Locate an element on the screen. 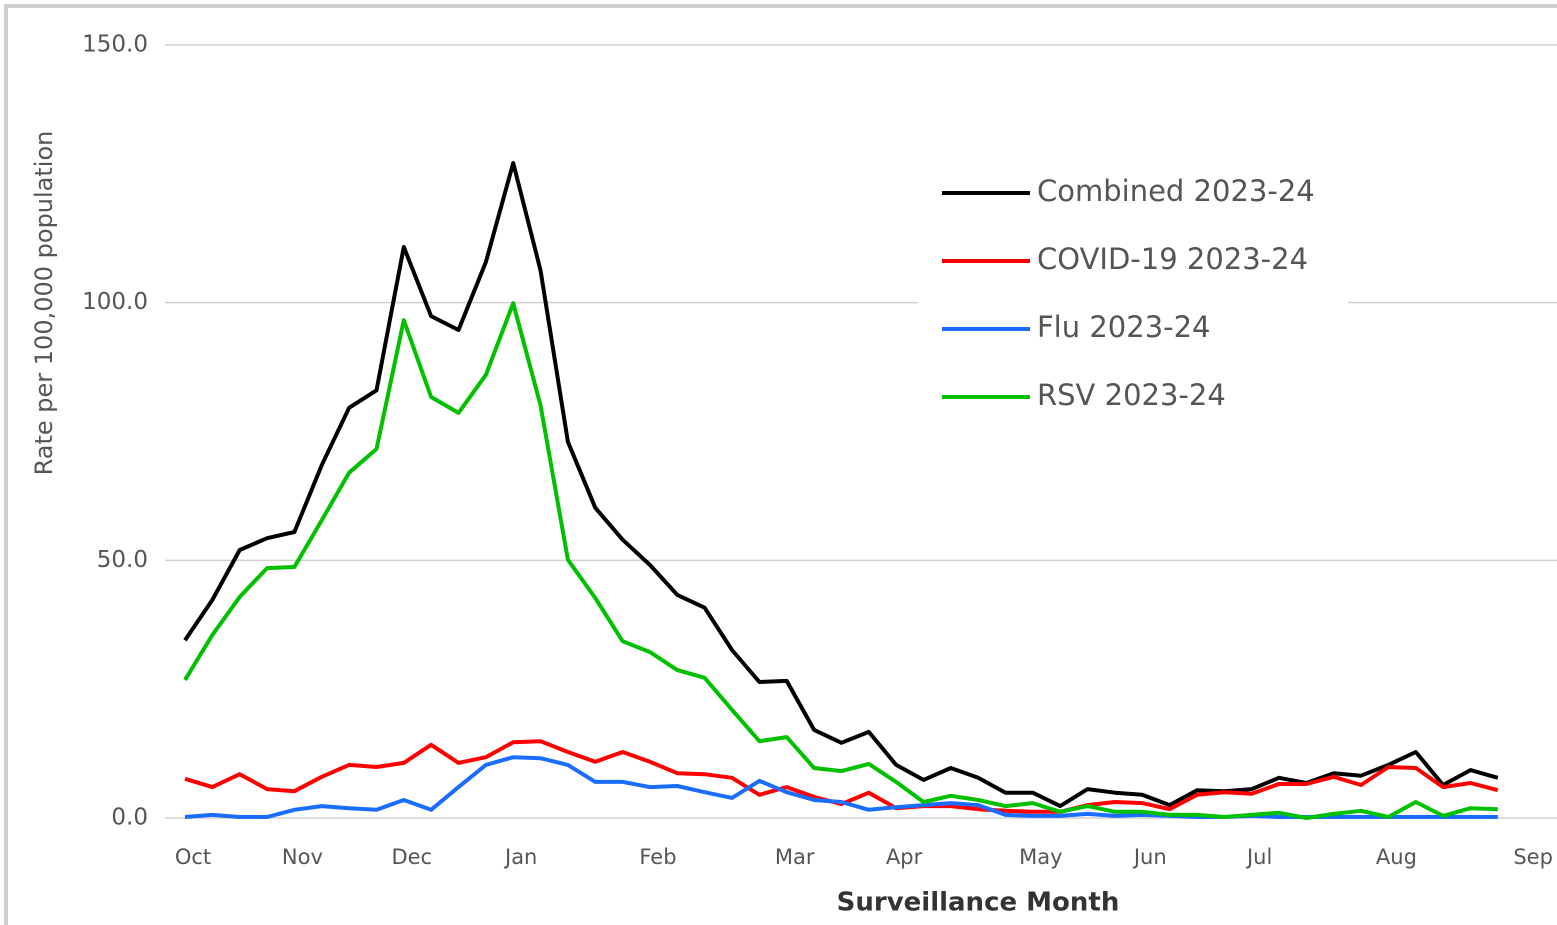 The height and width of the screenshot is (925, 1557). y-tick-label: 150.0 is located at coordinates (115, 45).